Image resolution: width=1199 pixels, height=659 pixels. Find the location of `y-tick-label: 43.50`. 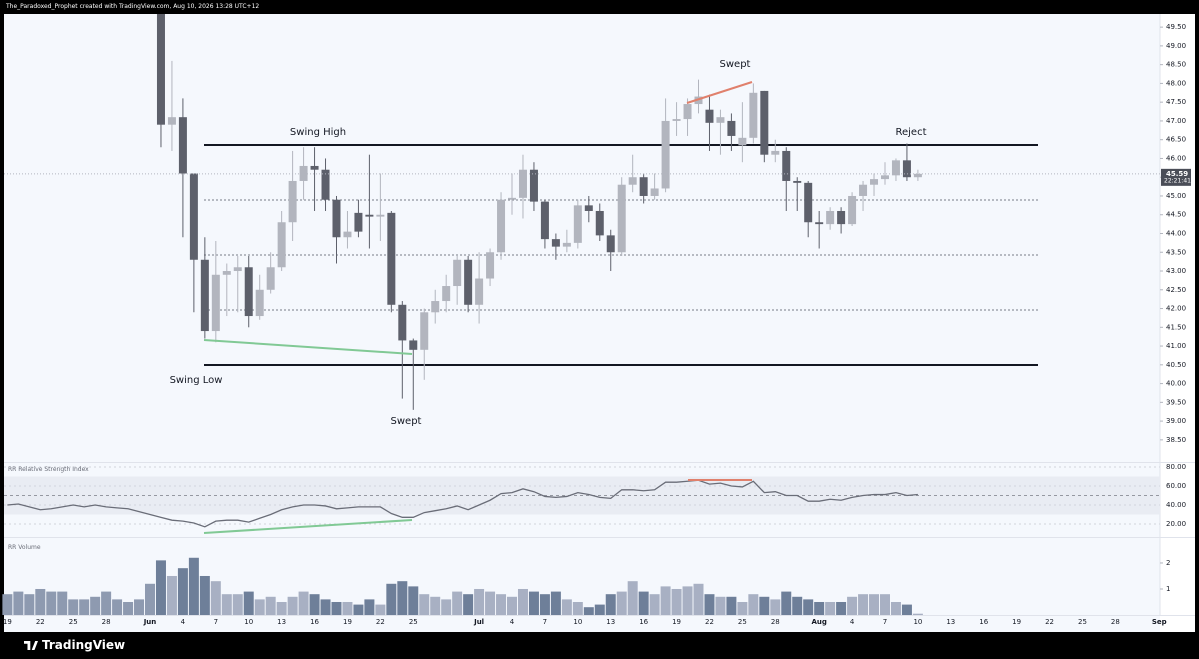

y-tick-label: 43.50 is located at coordinates (1176, 252).